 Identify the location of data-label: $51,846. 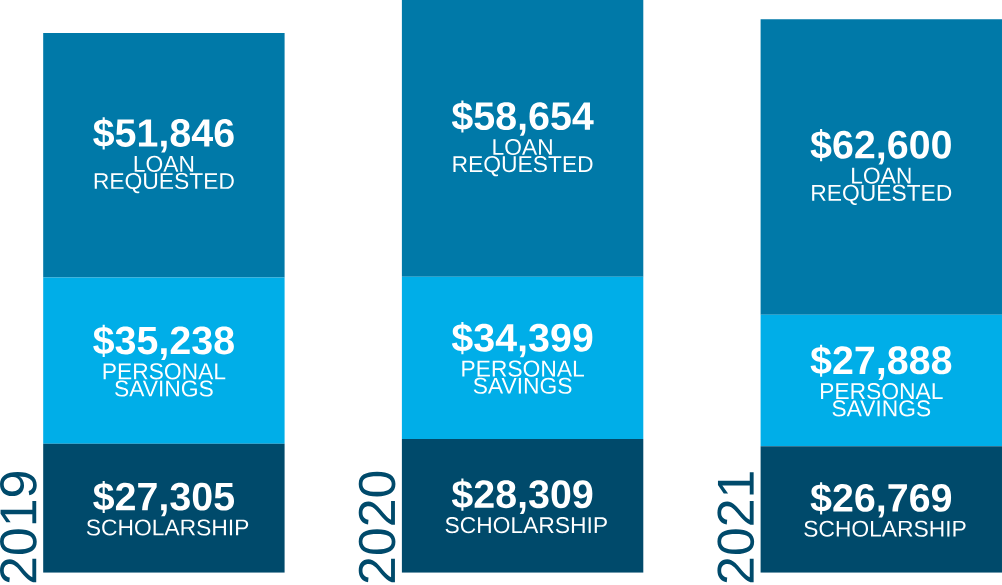
(163, 135).